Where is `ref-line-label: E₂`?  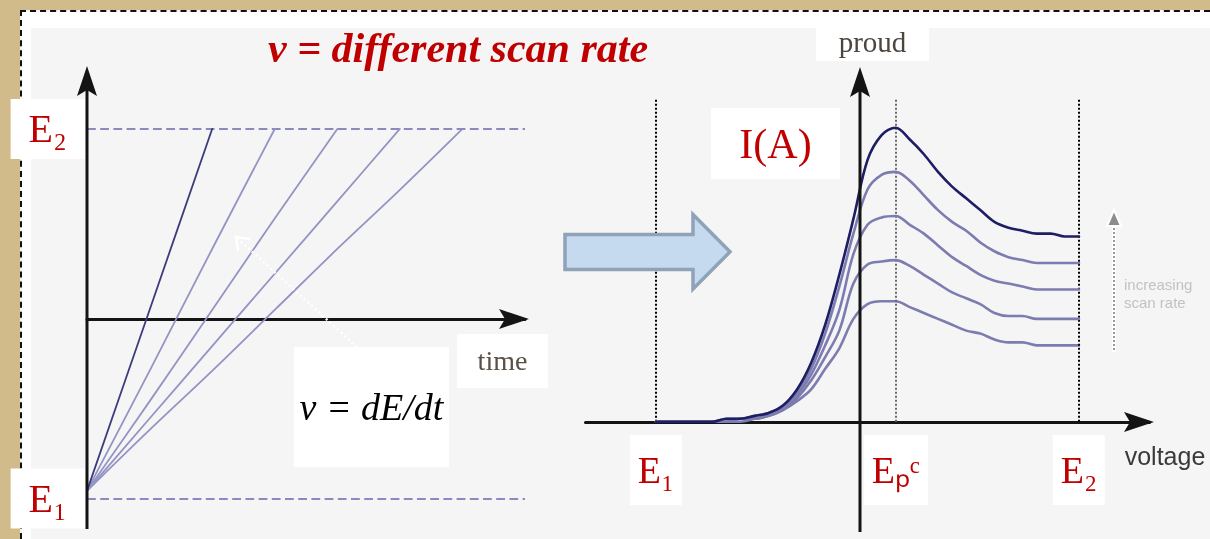
ref-line-label: E₂ is located at coordinates (47, 129).